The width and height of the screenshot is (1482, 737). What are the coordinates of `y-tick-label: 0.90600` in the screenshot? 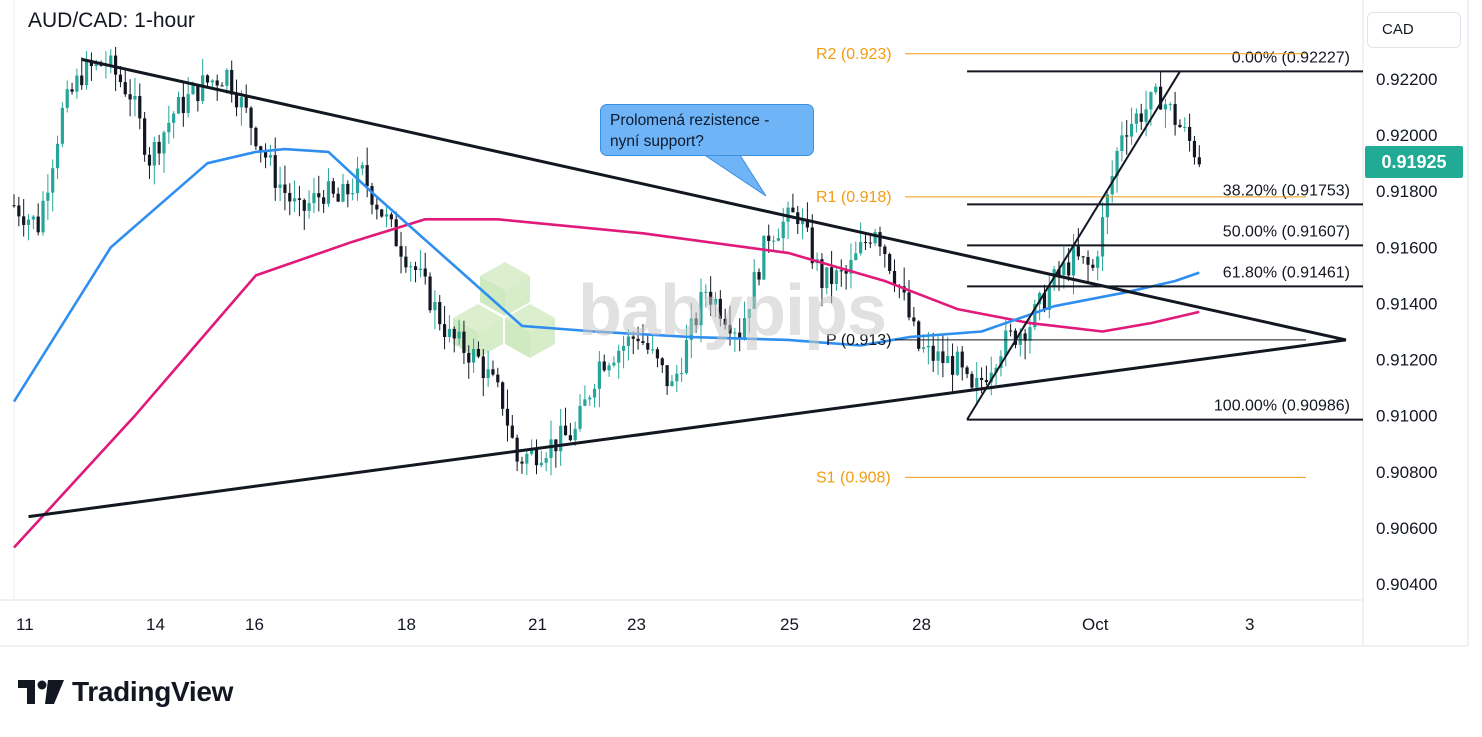 It's located at (1406, 528).